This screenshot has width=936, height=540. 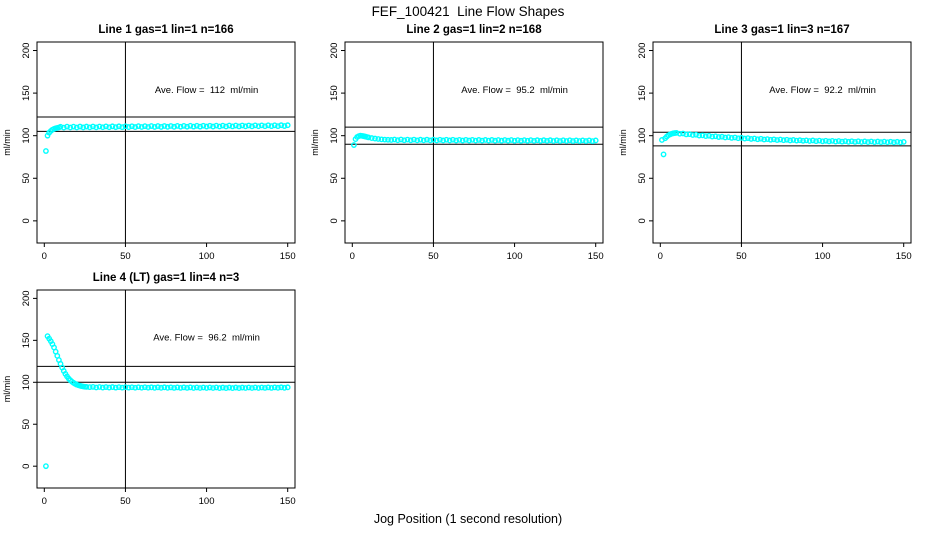 What do you see at coordinates (44, 501) in the screenshot?
I see `x-tick-label: 0` at bounding box center [44, 501].